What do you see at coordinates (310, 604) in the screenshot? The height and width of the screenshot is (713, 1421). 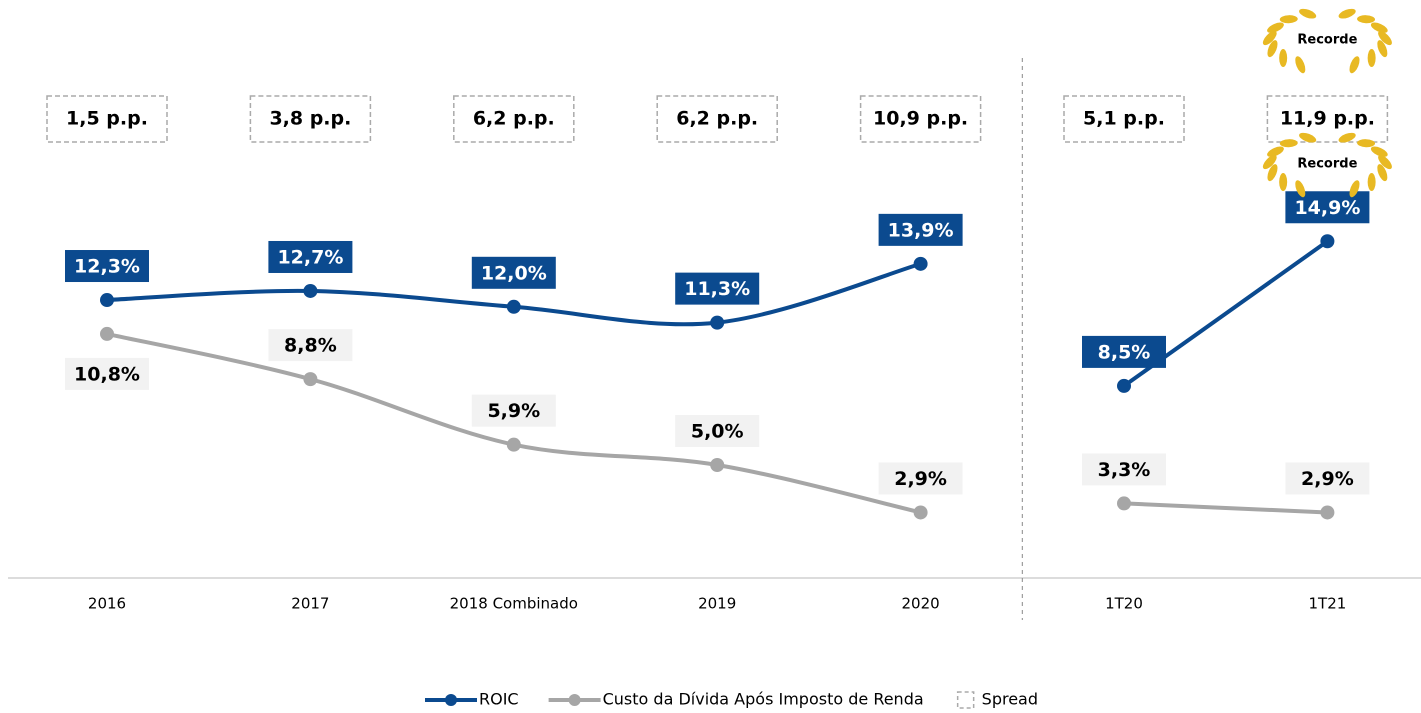 I see `x-tick-label: 2017` at bounding box center [310, 604].